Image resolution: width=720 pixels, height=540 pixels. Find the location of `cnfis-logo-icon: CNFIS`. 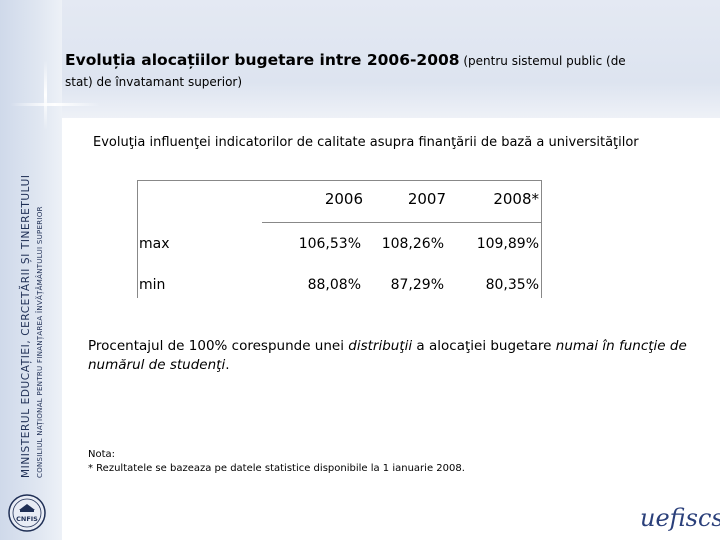

cnfis-logo-icon: CNFIS is located at coordinates (27, 513).